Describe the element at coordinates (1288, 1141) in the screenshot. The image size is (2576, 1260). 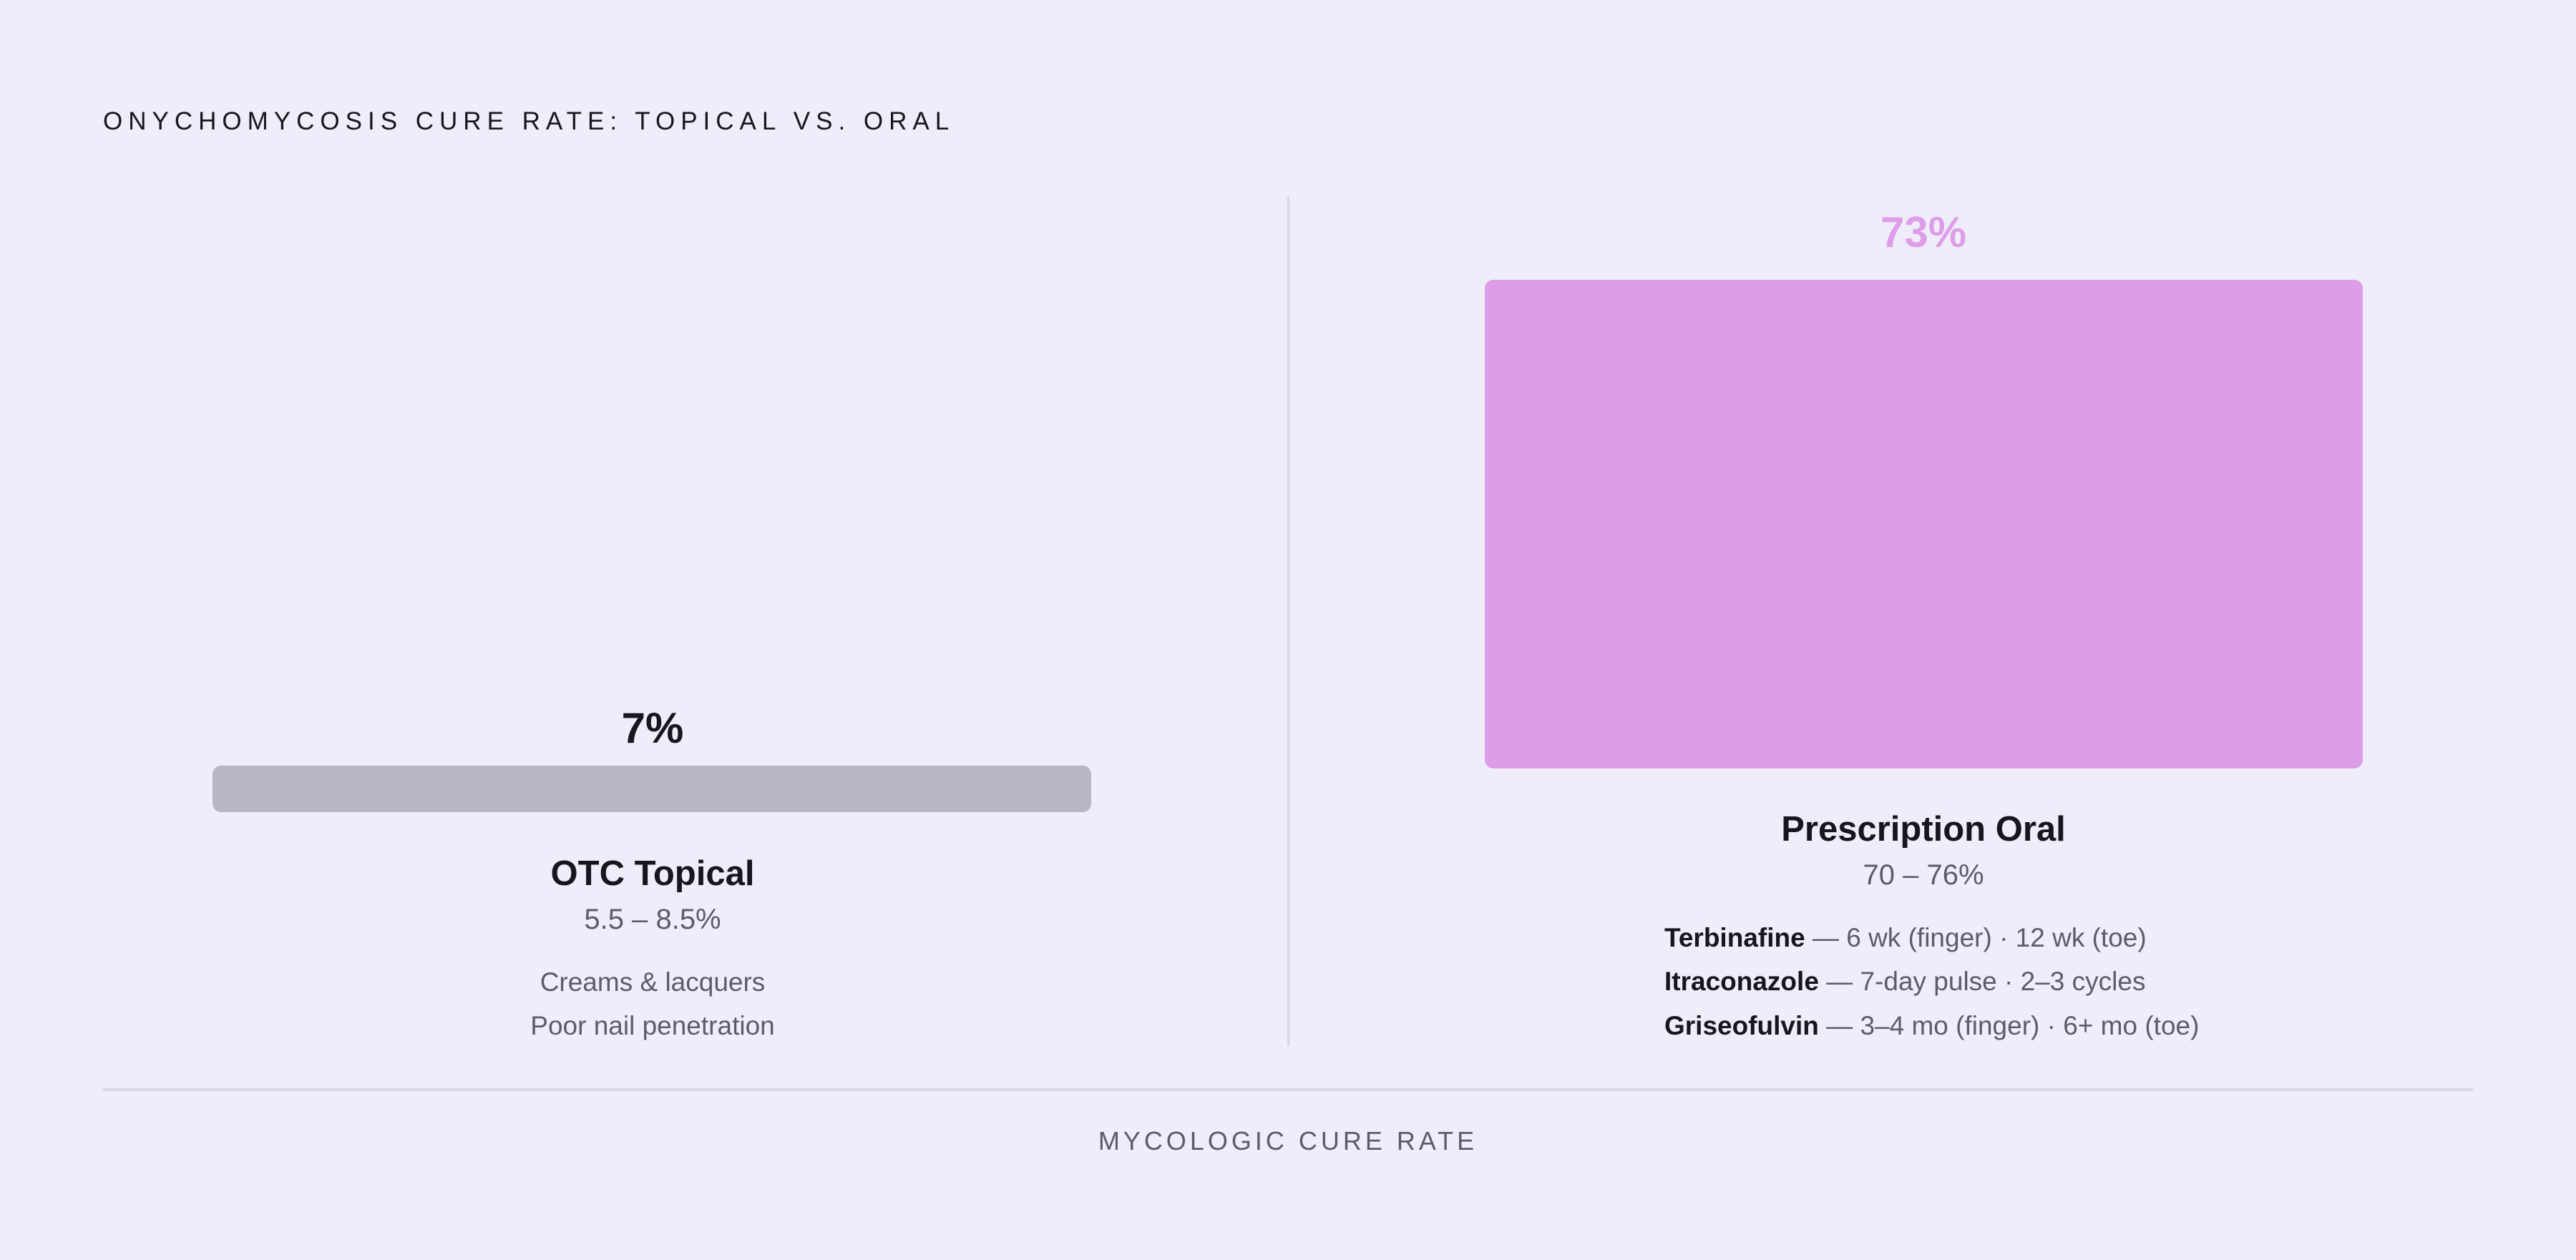
I see `x-axis-label: MYCOLOGIC CURE RATE` at that location.